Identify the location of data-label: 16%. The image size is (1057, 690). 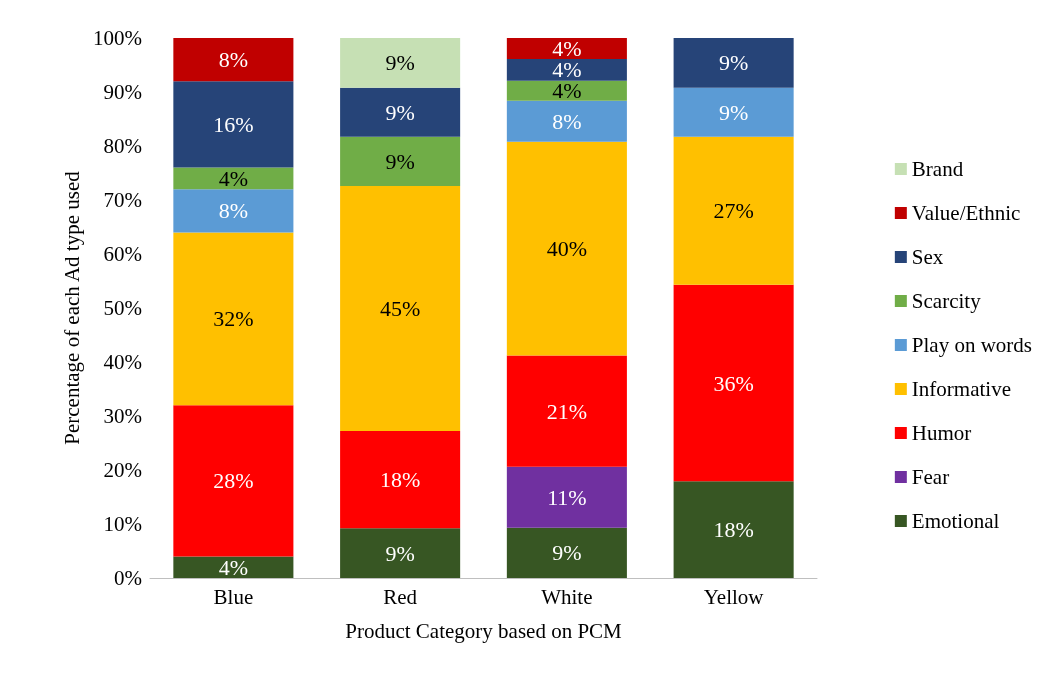
(233, 124).